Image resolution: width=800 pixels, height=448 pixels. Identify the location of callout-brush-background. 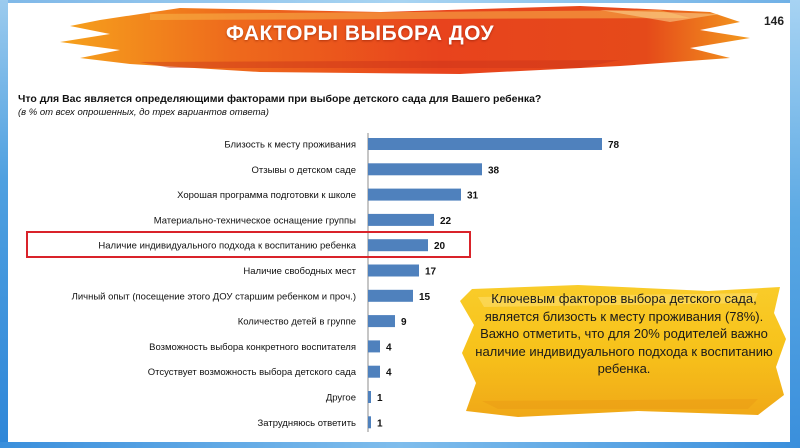
(623, 351).